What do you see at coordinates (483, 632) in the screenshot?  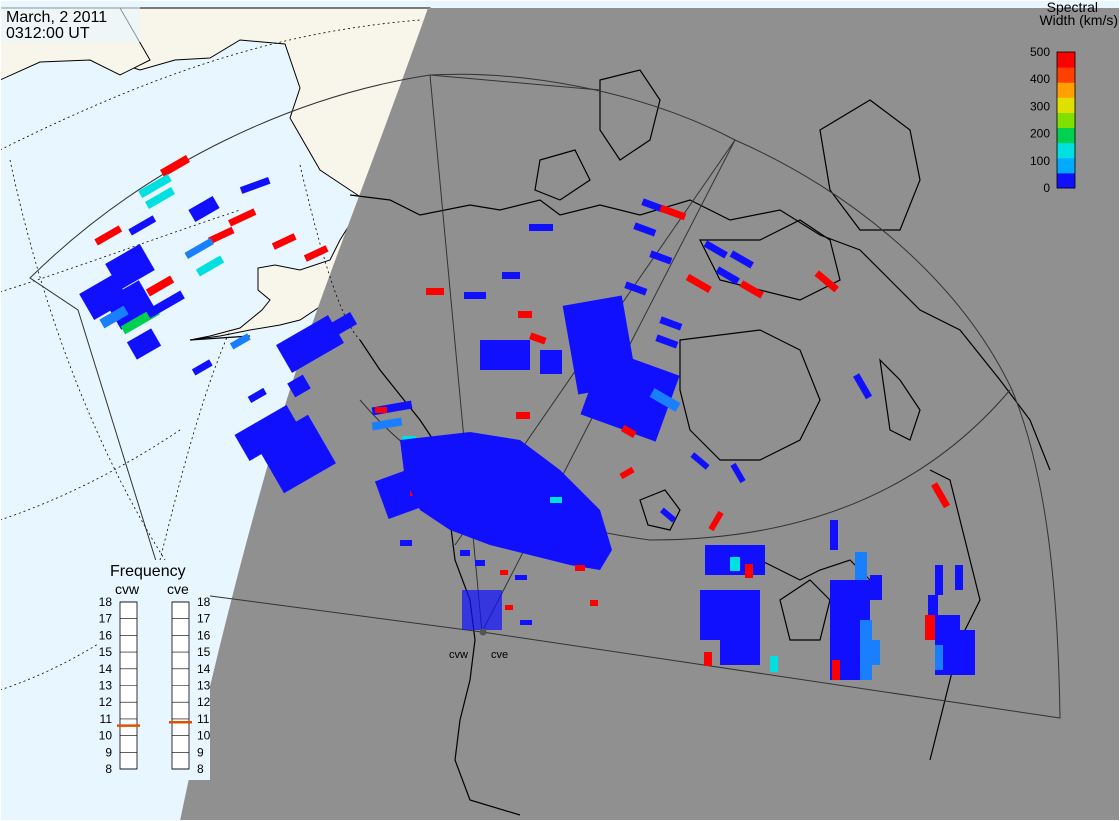 I see `radar-site-marker` at bounding box center [483, 632].